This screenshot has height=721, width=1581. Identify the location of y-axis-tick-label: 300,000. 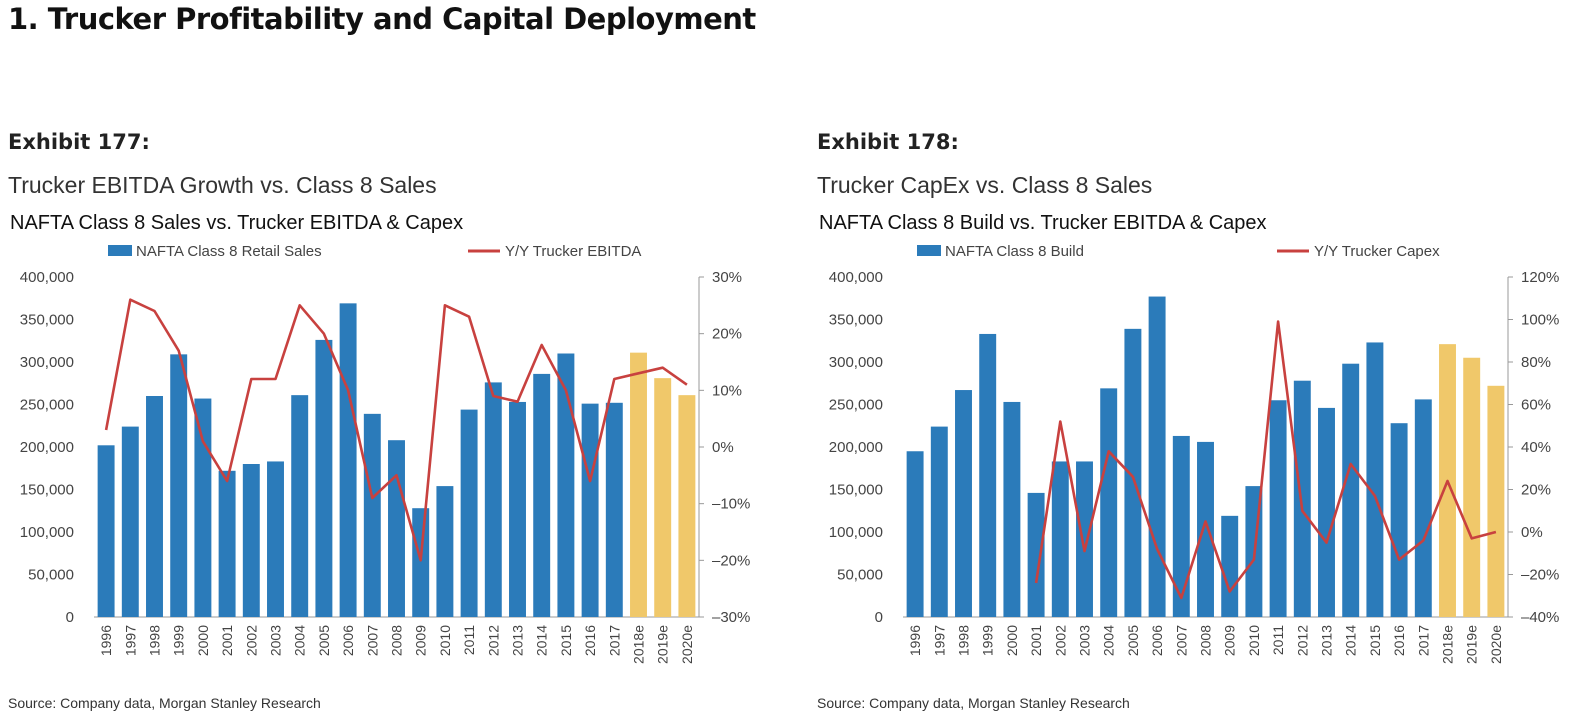
(856, 362).